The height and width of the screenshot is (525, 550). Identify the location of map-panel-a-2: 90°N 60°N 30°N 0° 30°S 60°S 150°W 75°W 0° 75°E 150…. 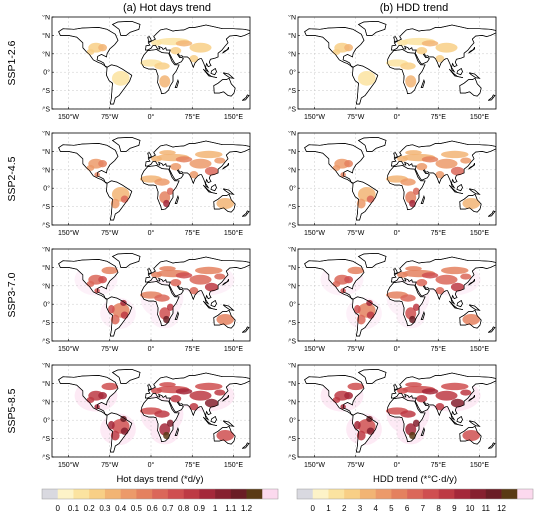
(146, 184).